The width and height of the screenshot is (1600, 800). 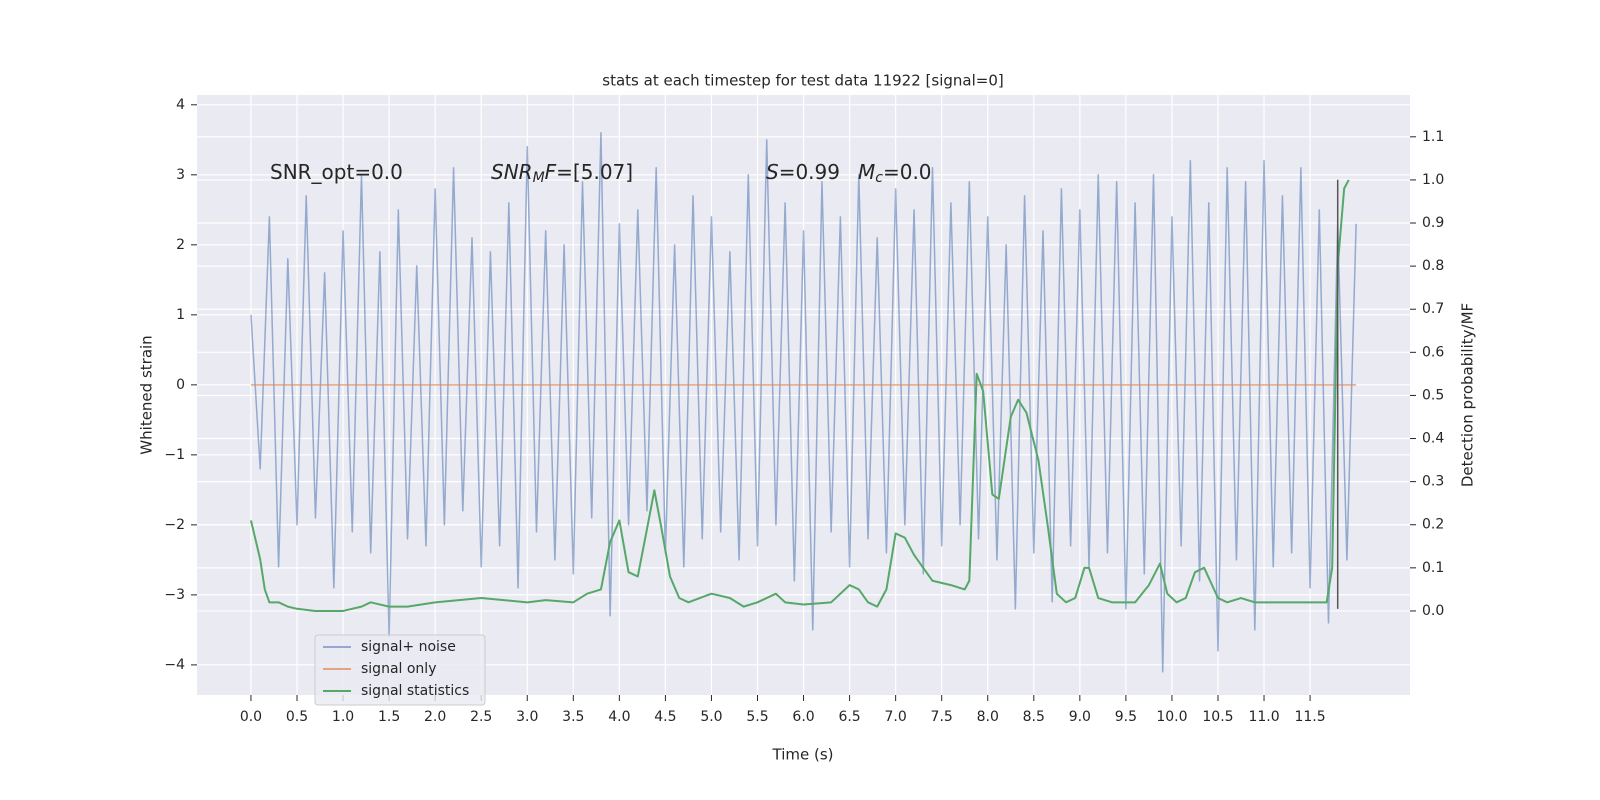 I want to click on annotation-part: =0.0, so click(x=907, y=172).